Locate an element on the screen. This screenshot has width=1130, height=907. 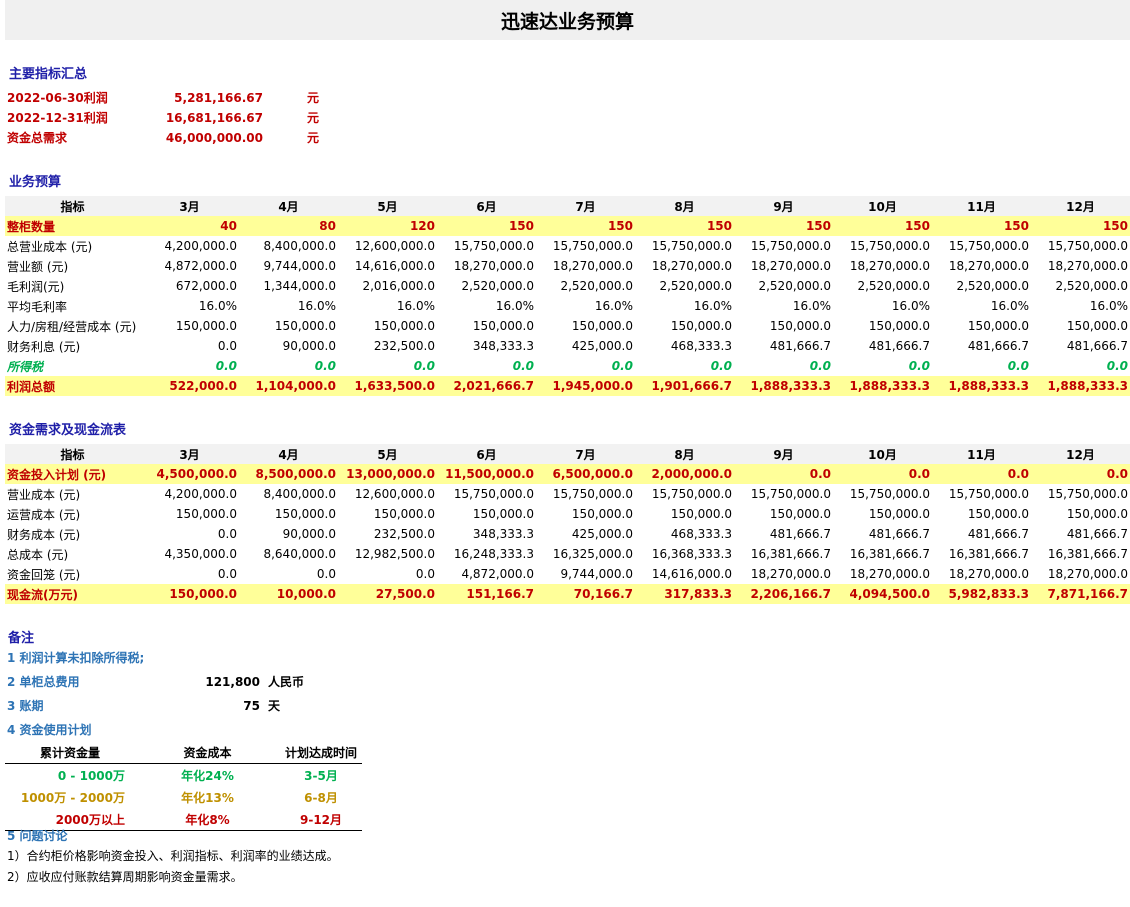
kpi-row: 2022-06-30利润 5,281,166.67 元 is located at coordinates (172, 98).